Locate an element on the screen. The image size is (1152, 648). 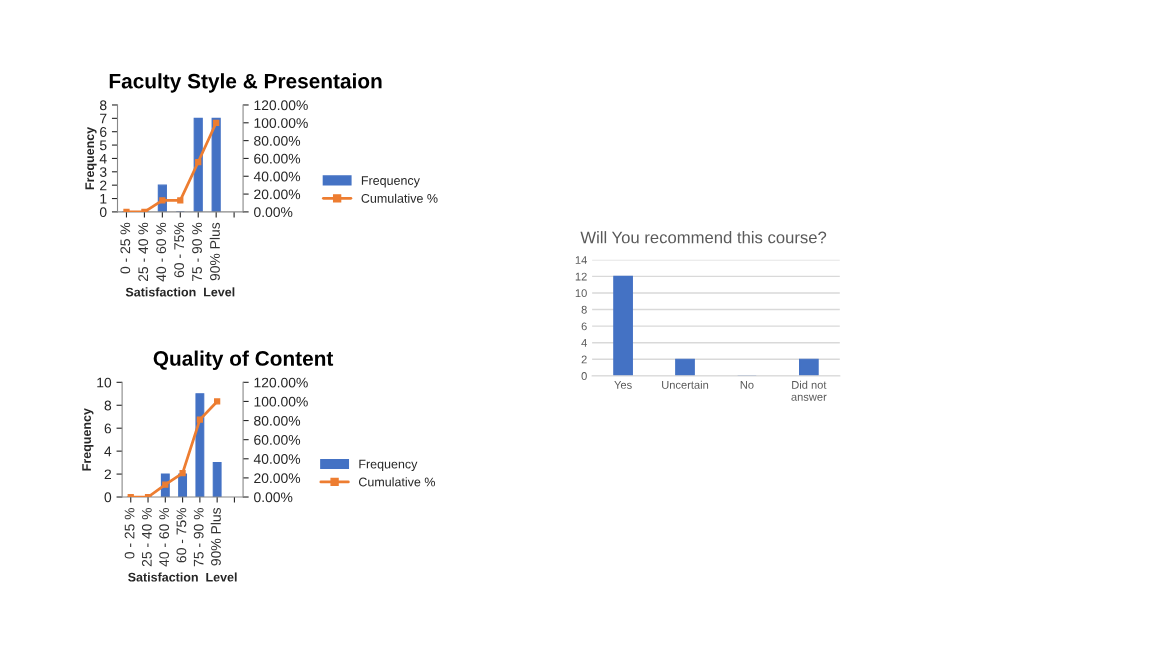
y-tick-label: 7 is located at coordinates (103, 118).